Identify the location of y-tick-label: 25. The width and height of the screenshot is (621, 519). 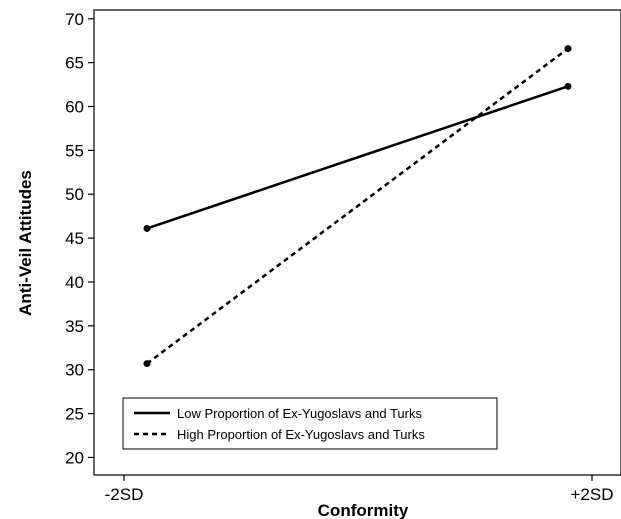
(74, 414).